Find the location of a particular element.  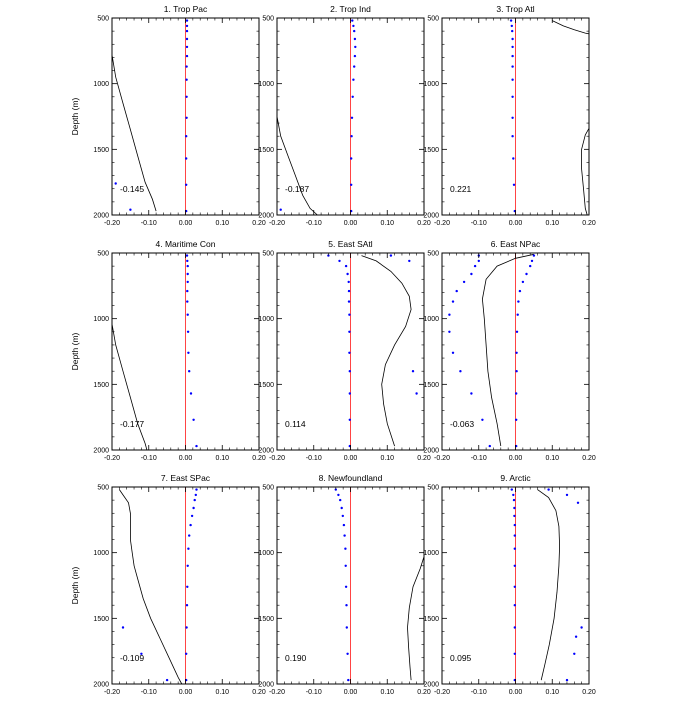

correlation-value: 0.221 is located at coordinates (461, 189).